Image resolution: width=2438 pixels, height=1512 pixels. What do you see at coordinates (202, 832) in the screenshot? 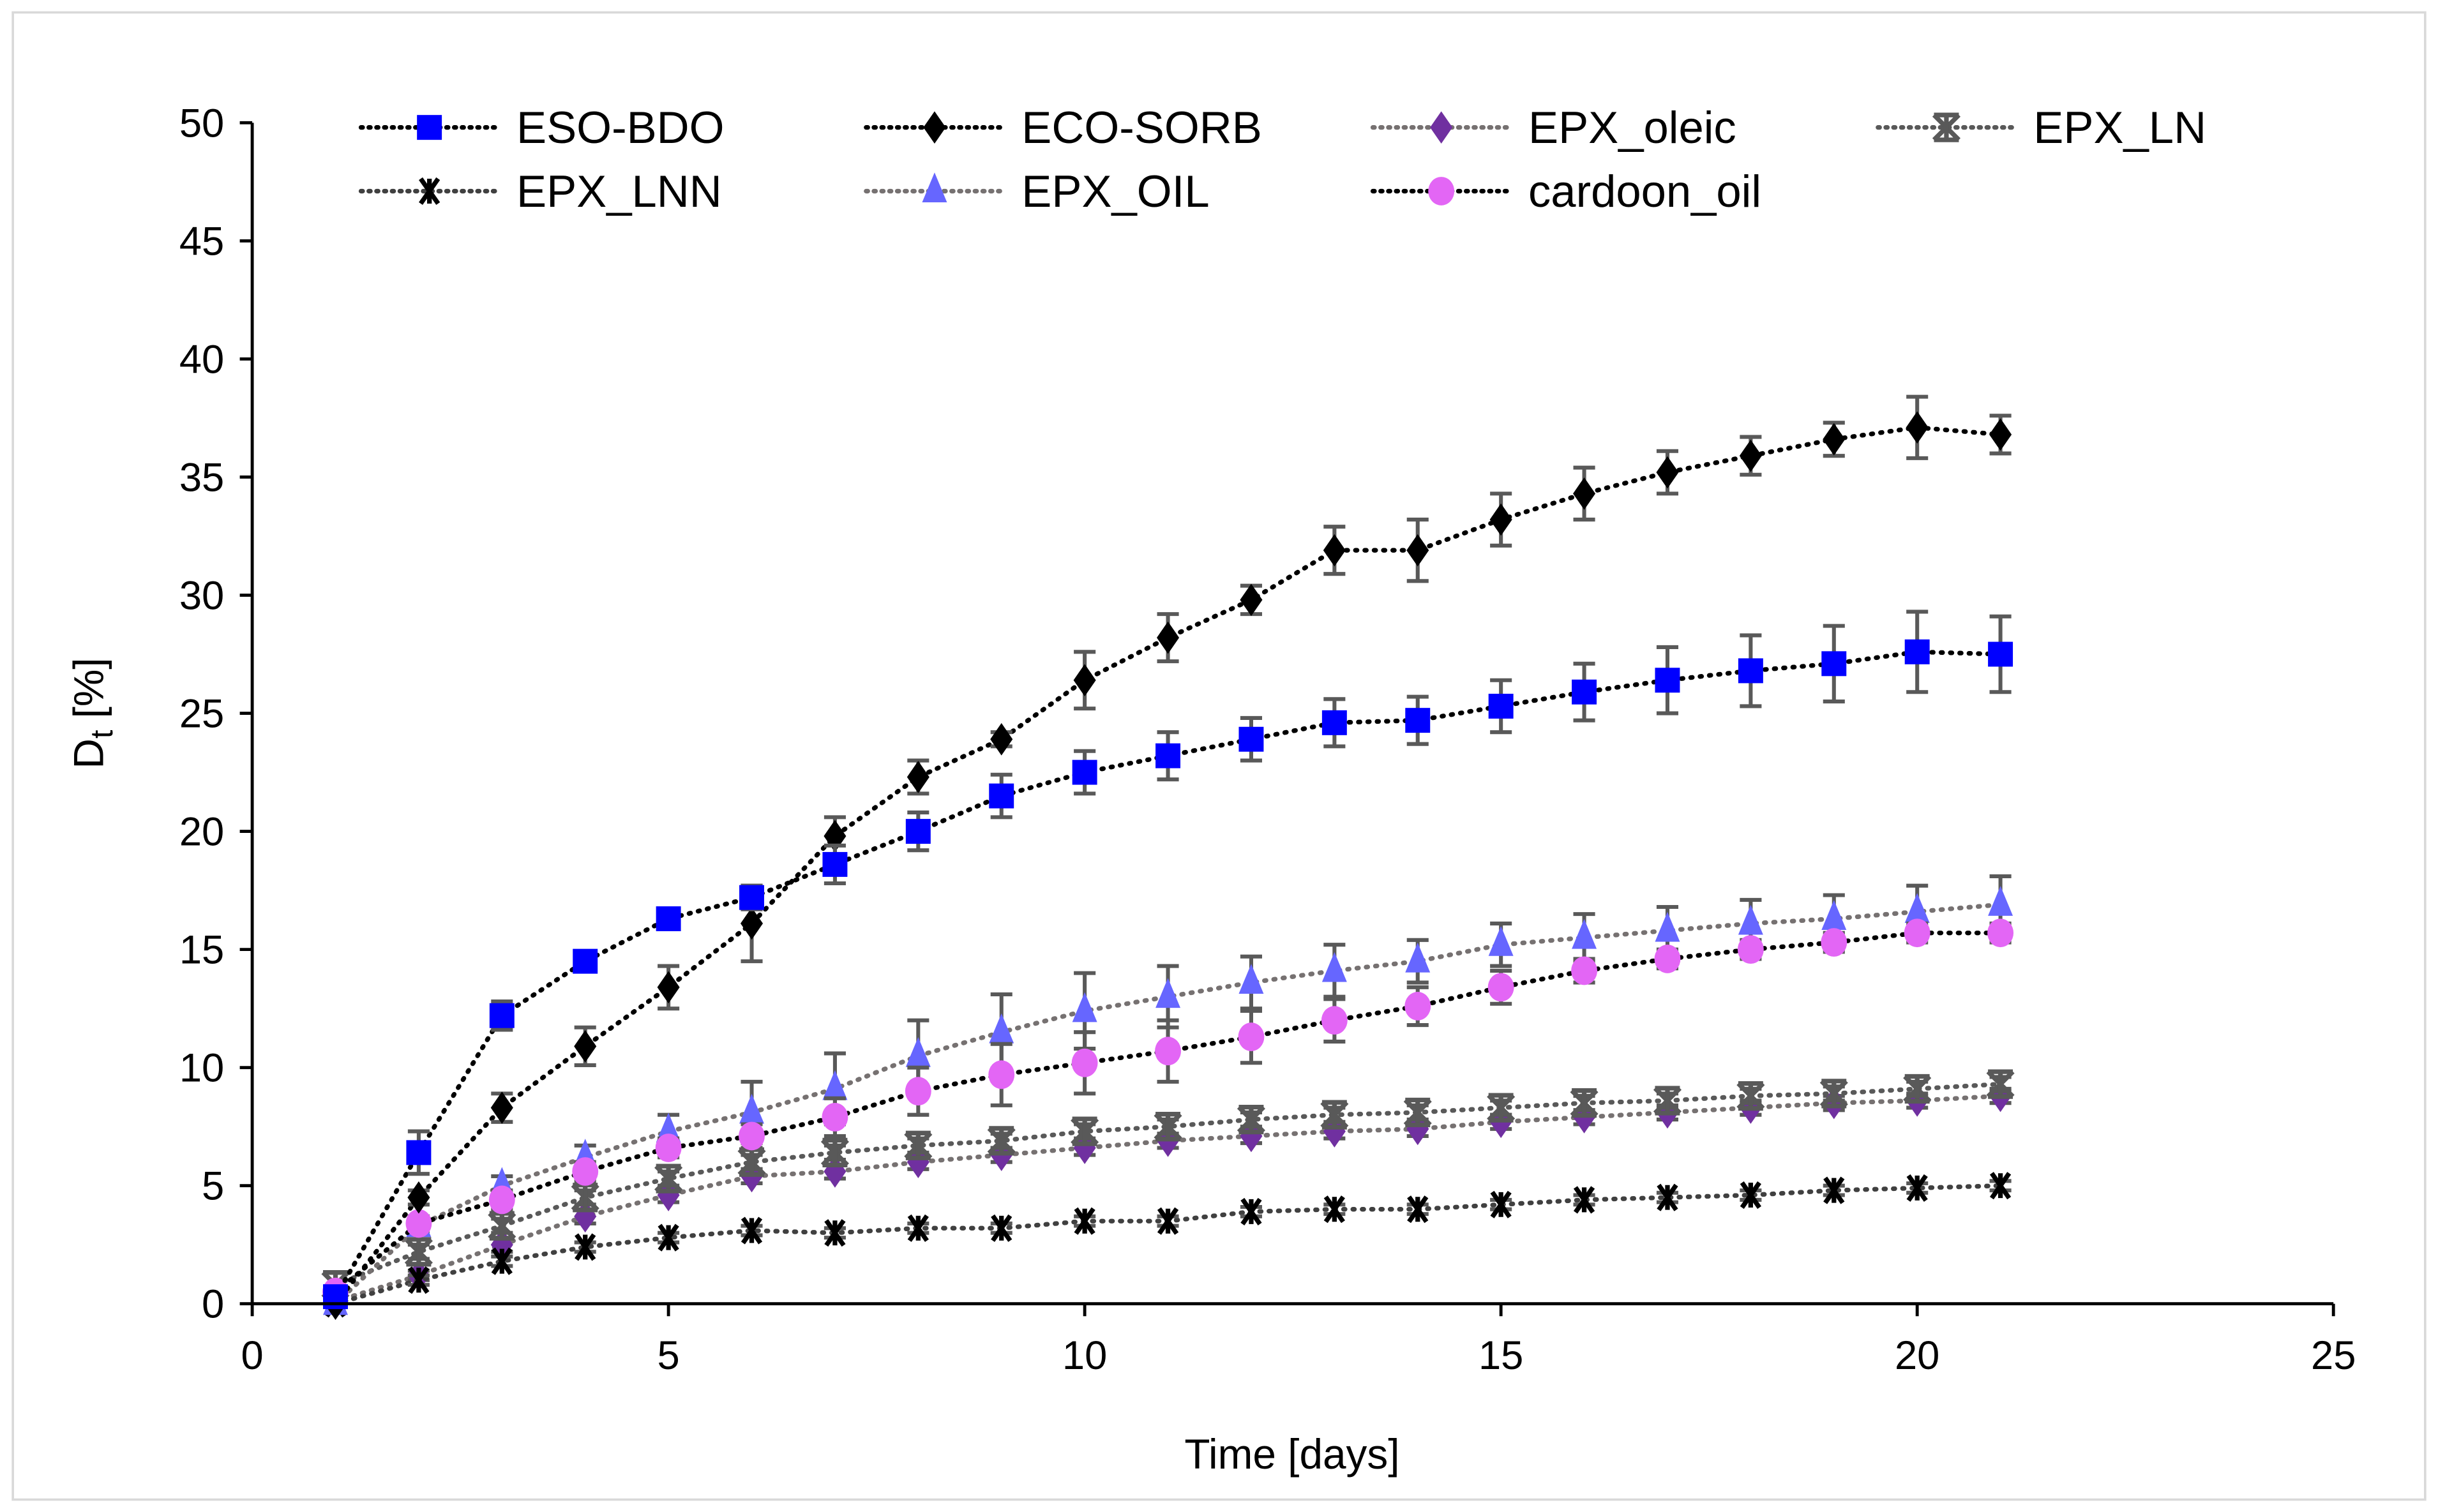
I see `y-tick-label: 20` at bounding box center [202, 832].